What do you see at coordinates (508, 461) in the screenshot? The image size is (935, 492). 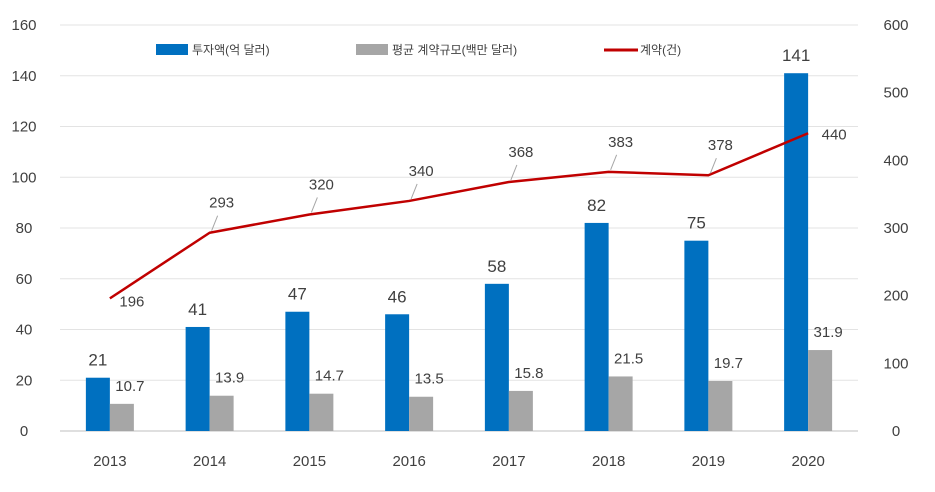 I see `x-tick-label: 2017` at bounding box center [508, 461].